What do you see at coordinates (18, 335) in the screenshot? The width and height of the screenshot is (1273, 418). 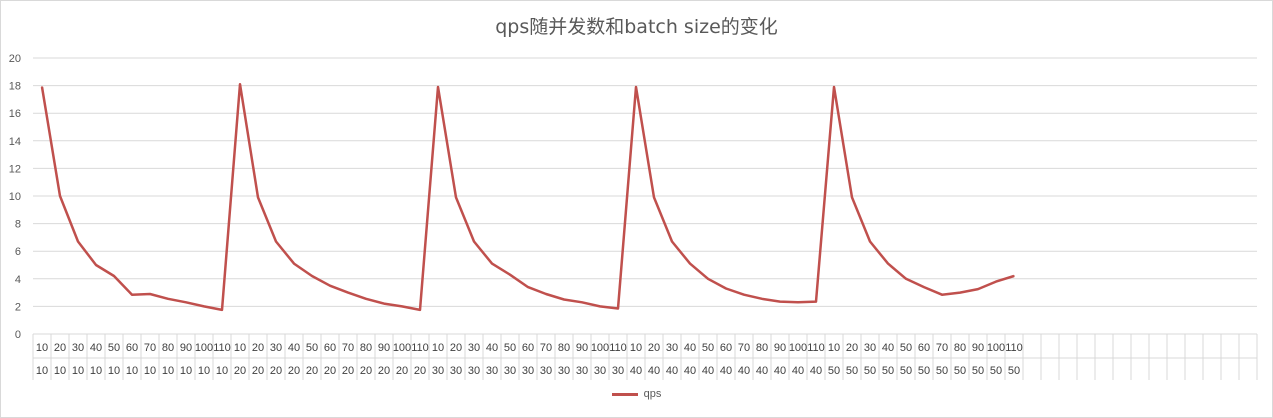 I see `y-tick-label: 0` at bounding box center [18, 335].